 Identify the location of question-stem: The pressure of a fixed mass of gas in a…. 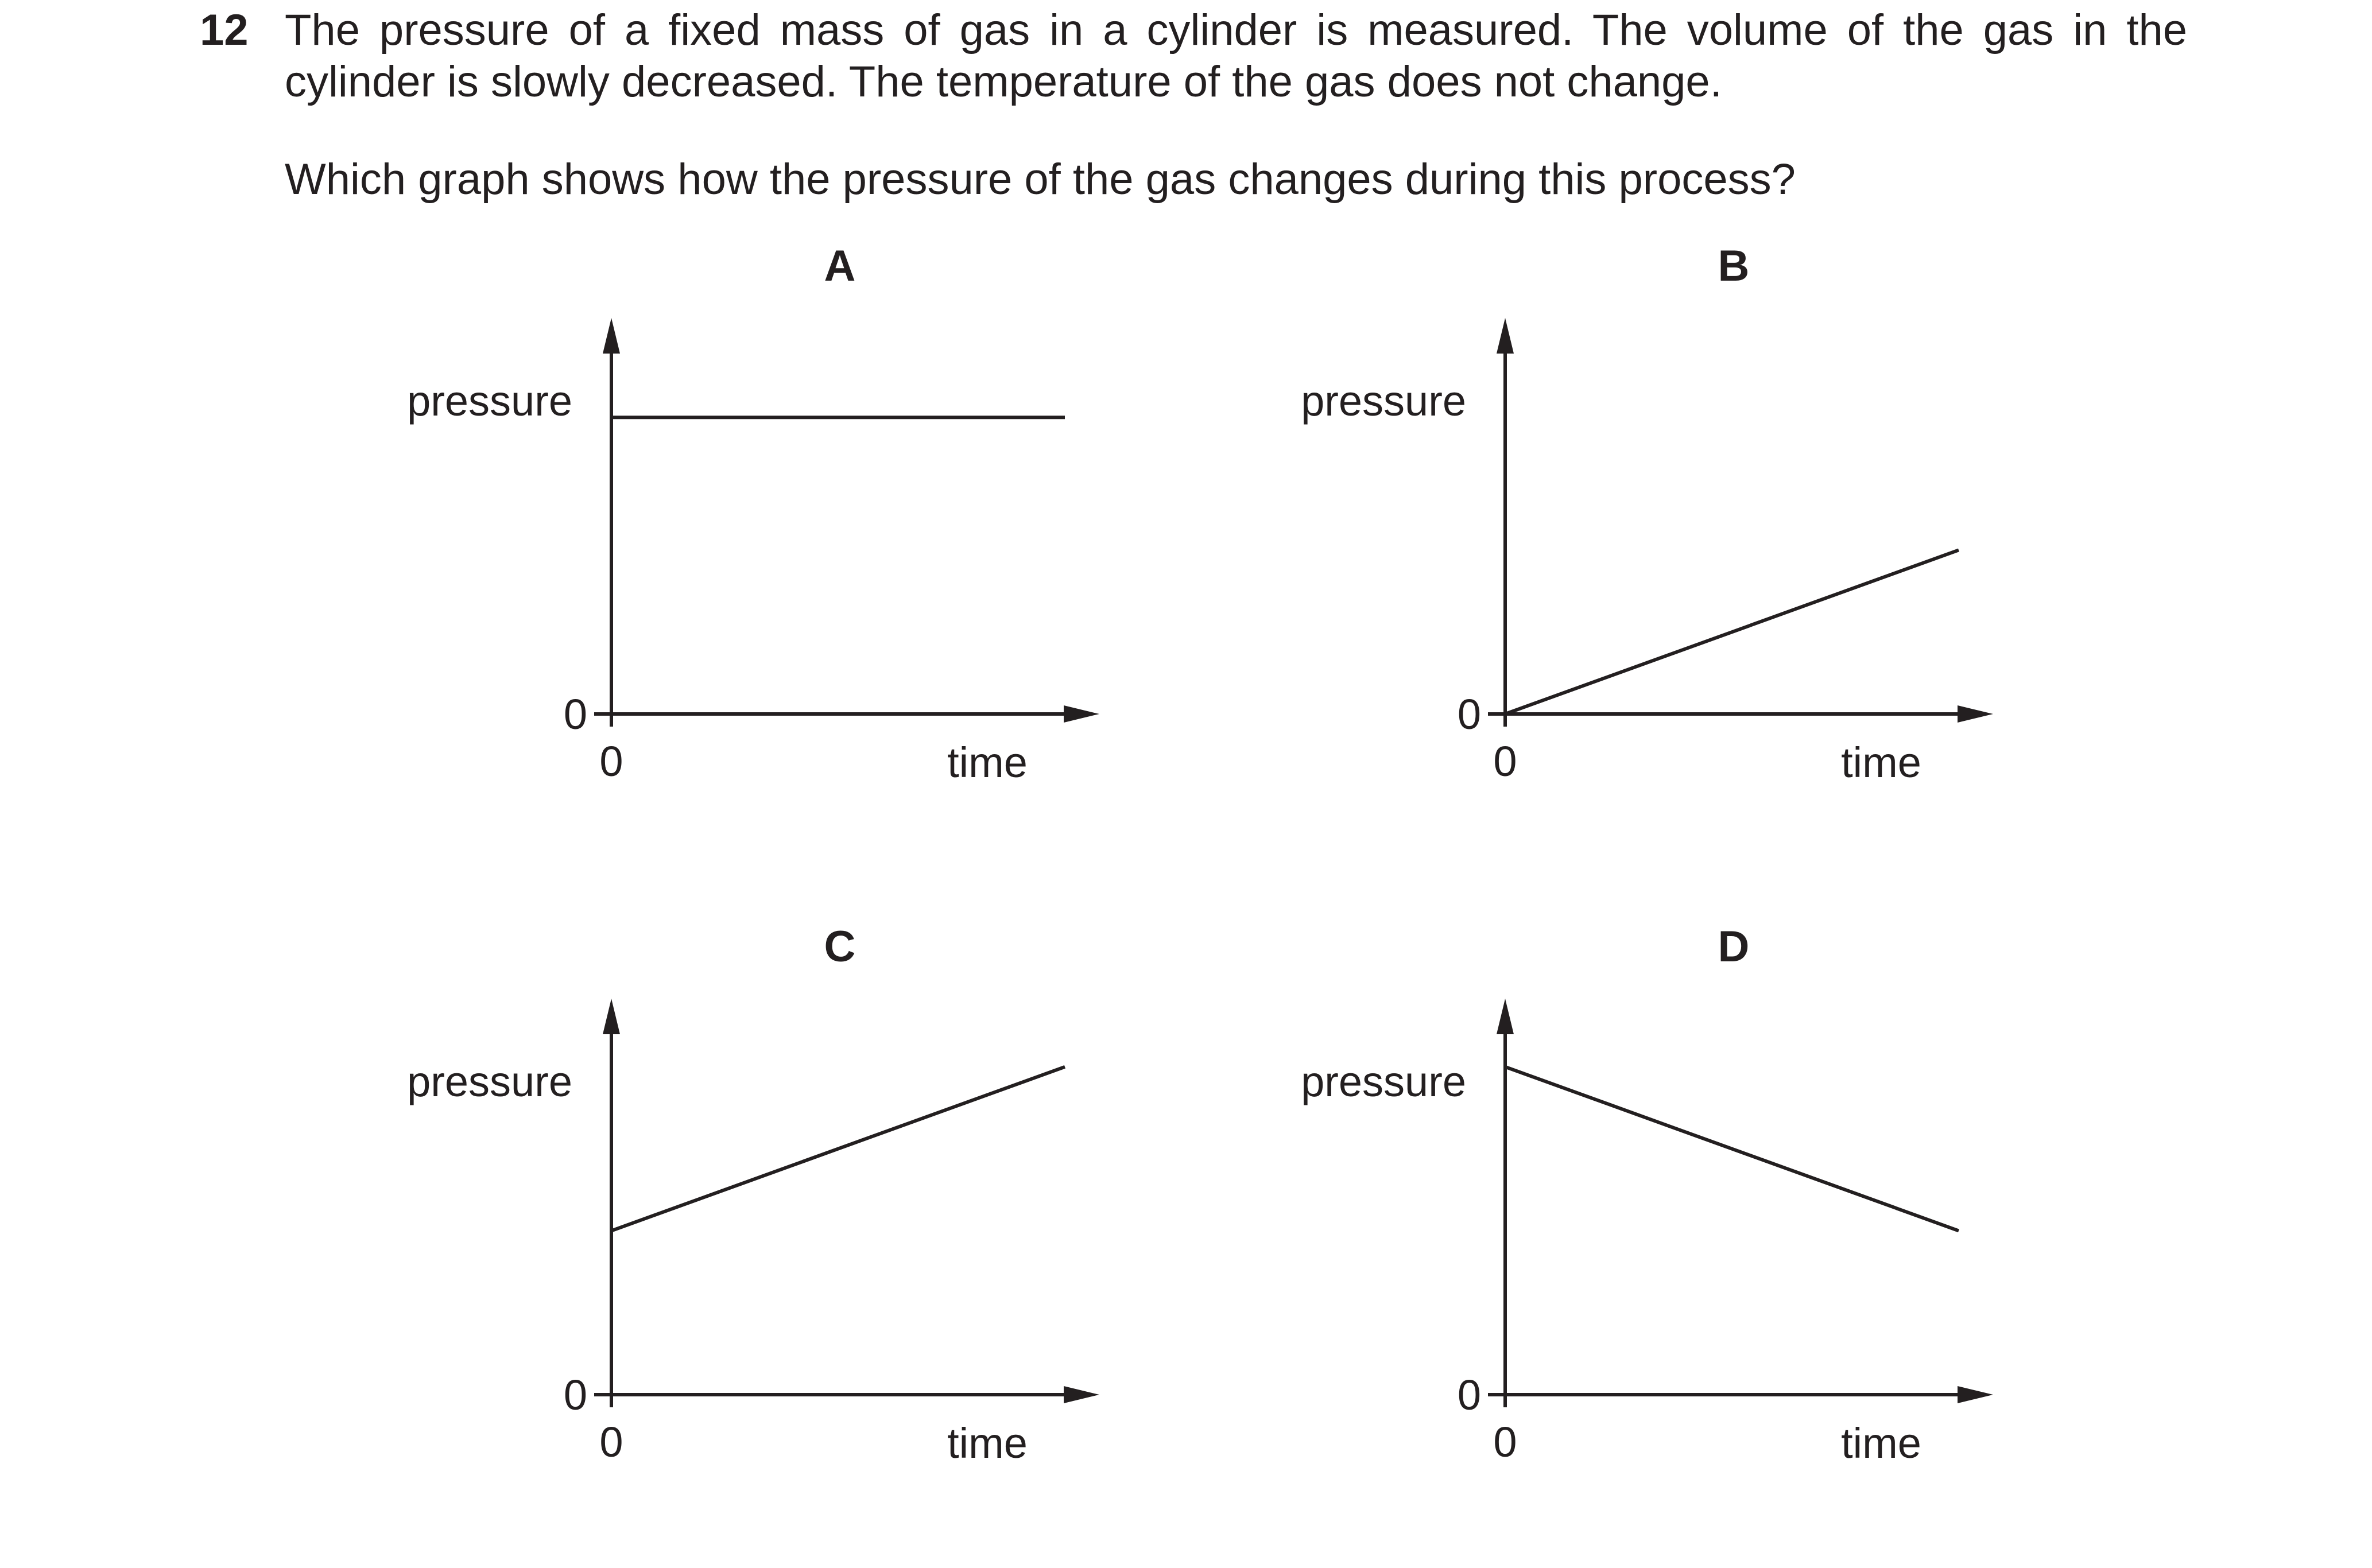
(1236, 56).